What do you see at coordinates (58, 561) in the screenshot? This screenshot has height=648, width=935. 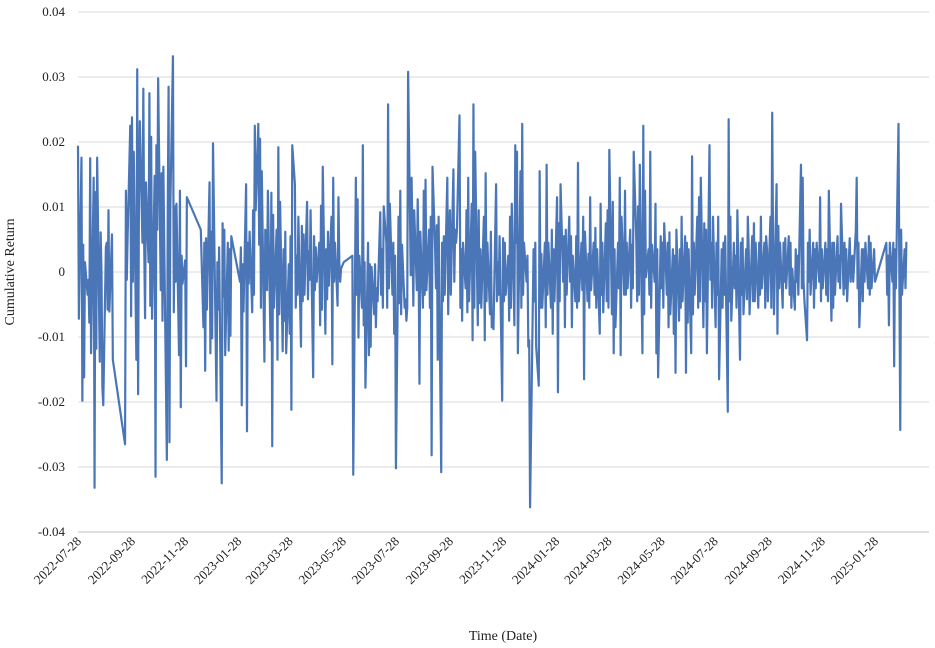 I see `x-tick-label: 2022-07-28` at bounding box center [58, 561].